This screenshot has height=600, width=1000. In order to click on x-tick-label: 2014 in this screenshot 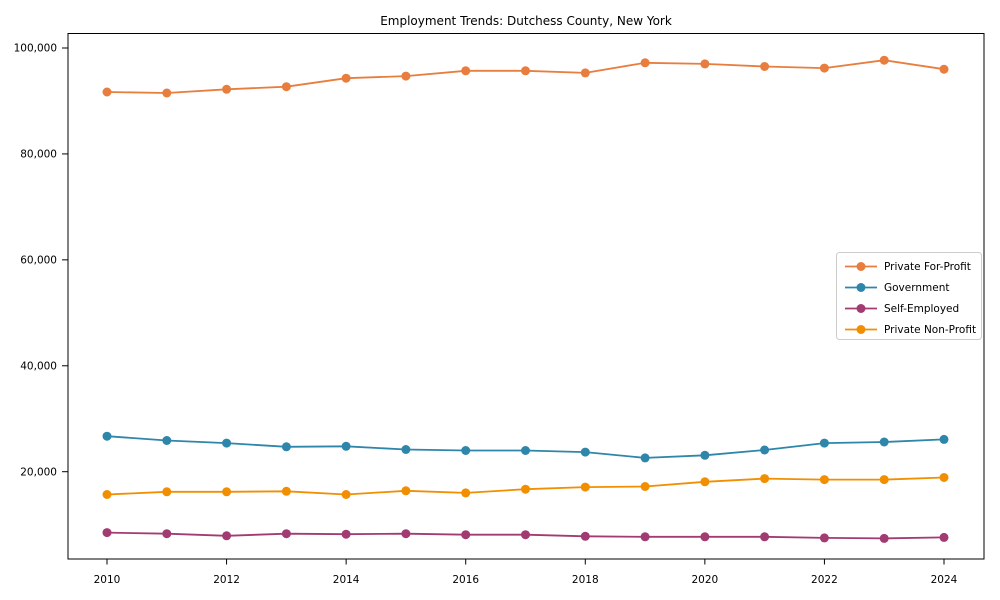, I will do `click(346, 580)`.